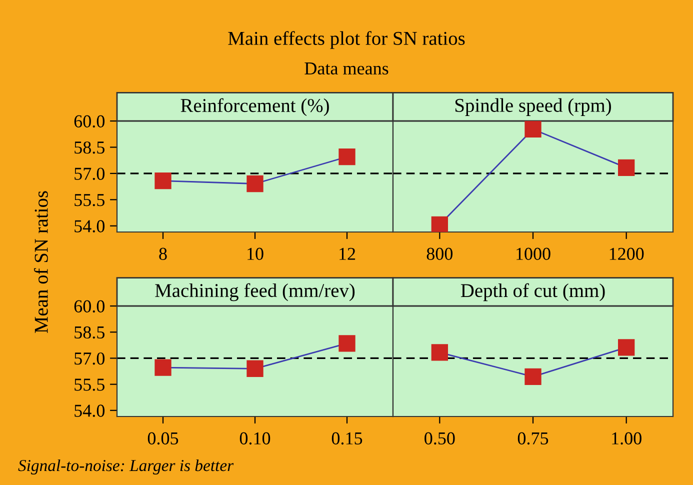 This screenshot has width=693, height=485. Describe the element at coordinates (533, 107) in the screenshot. I see `x-axis-title: Spindle speed (rpm)` at that location.